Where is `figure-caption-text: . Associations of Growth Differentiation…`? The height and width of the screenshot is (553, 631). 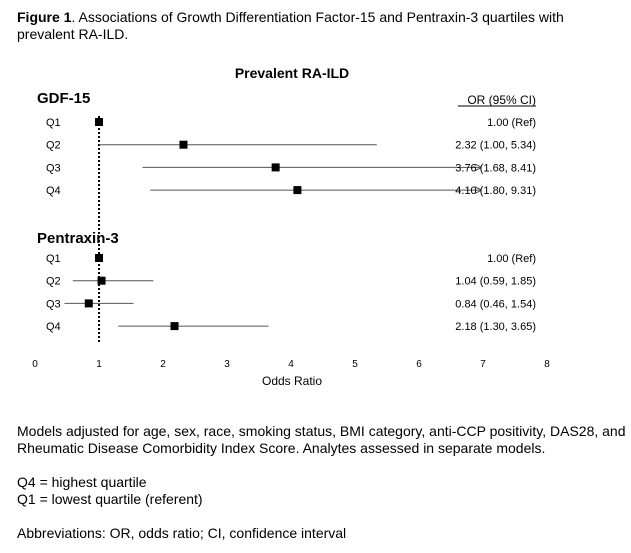
figure-caption-text: . Associations of Growth Differentiation… is located at coordinates (290, 25).